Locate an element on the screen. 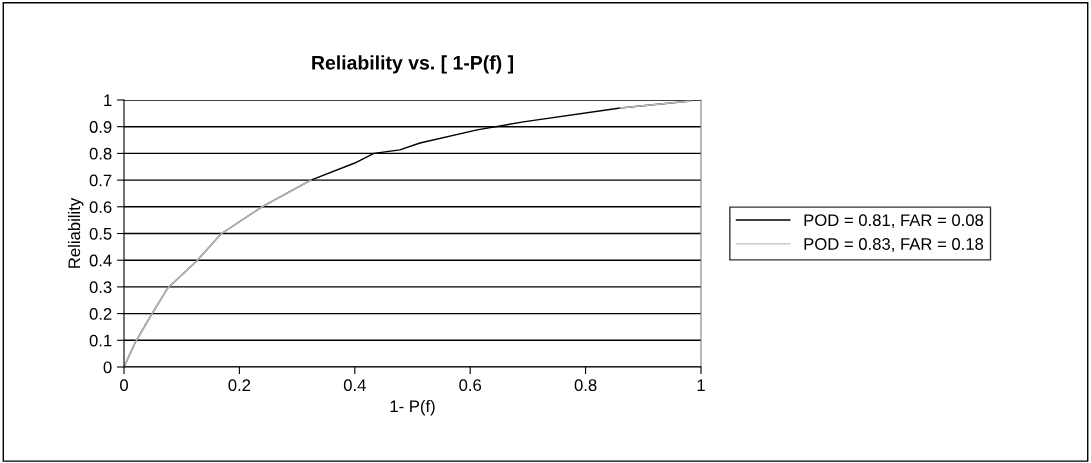  y-tick-label: 0.6 is located at coordinates (100, 207).